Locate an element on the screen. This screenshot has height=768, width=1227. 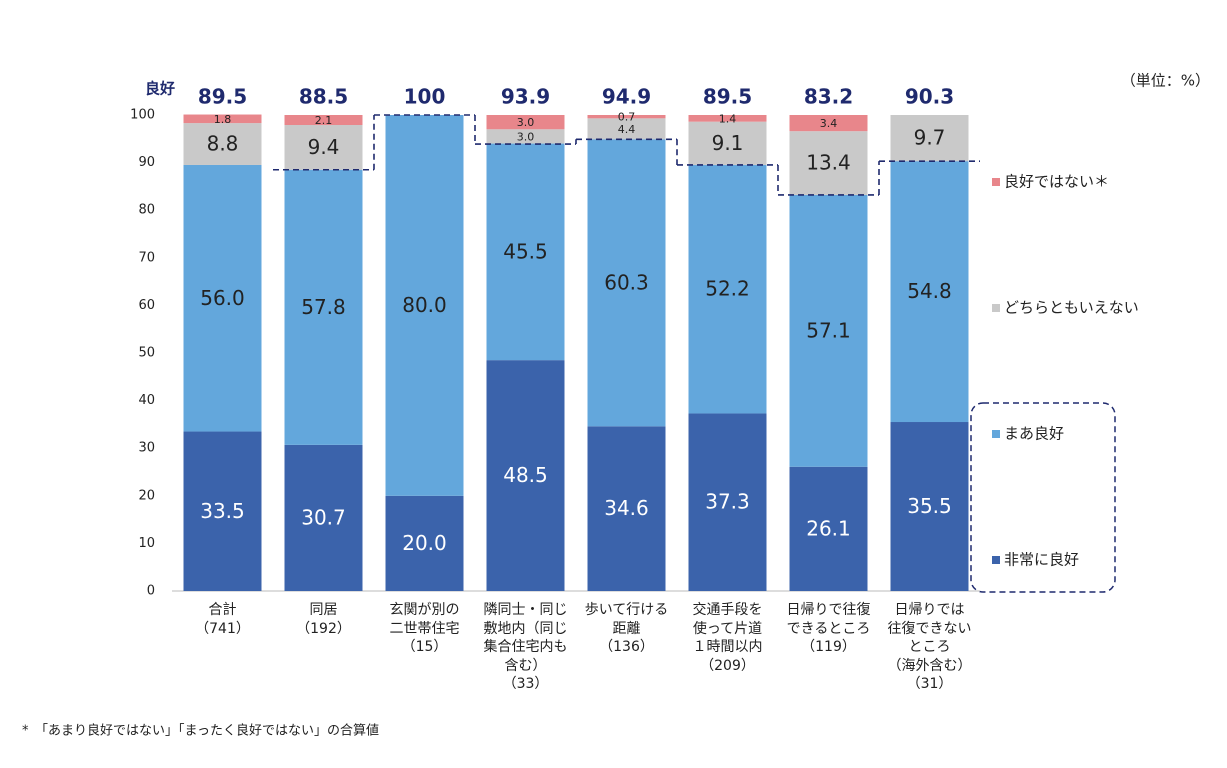
value-label: 30.7 is located at coordinates (323, 517).